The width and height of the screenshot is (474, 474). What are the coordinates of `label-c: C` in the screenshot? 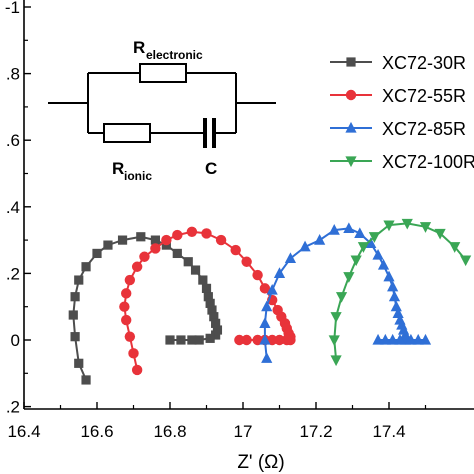 It's located at (211, 168).